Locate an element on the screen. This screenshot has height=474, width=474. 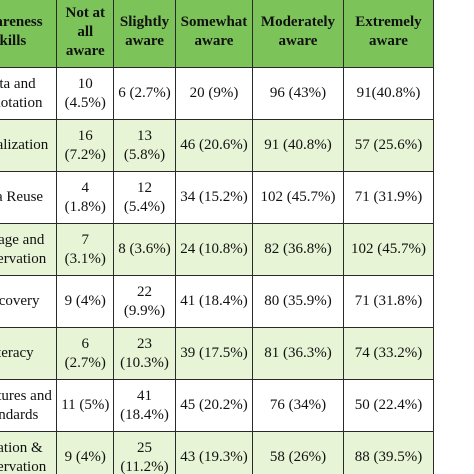
value-cell: 45 (20.2%) is located at coordinates (214, 405).